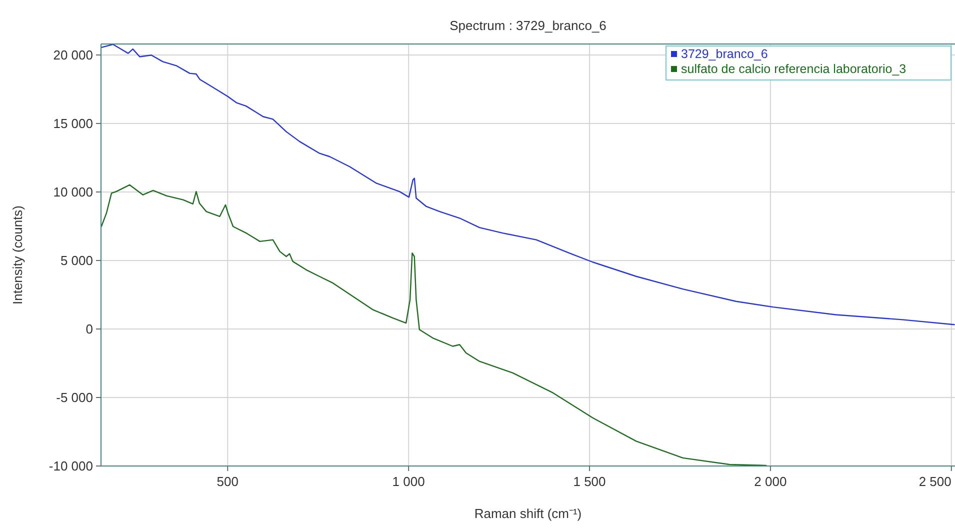 The width and height of the screenshot is (955, 530). What do you see at coordinates (73, 123) in the screenshot?
I see `y-tick-label: 15 000` at bounding box center [73, 123].